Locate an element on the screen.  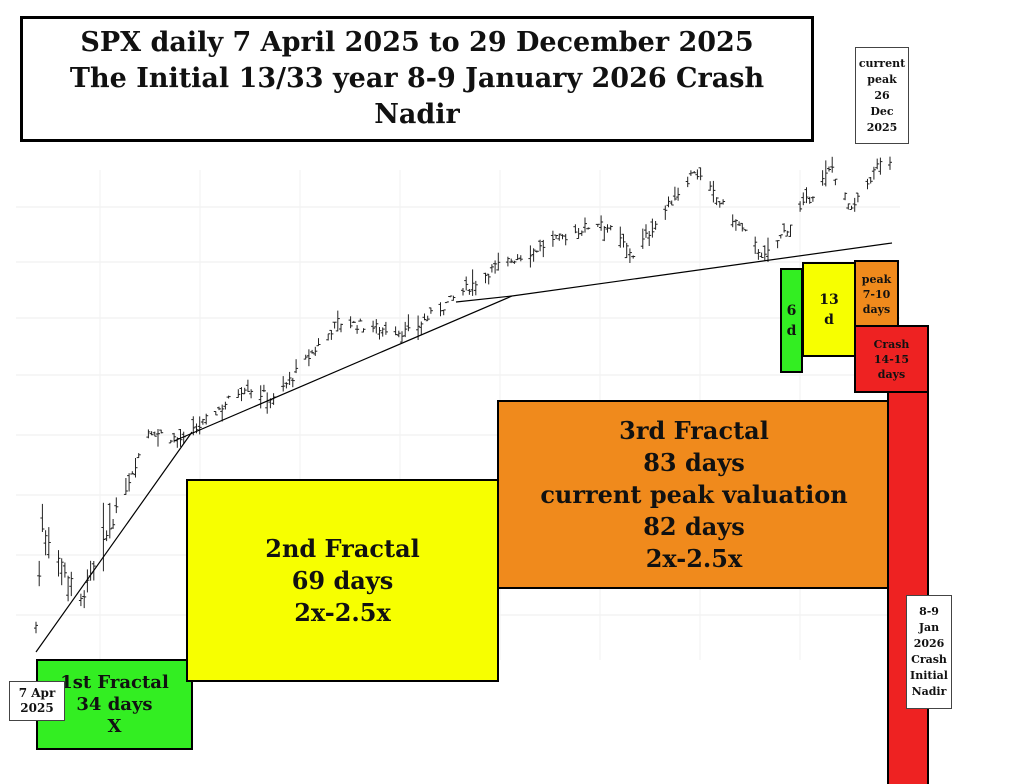
peak-days-box: peak 7-10 days is located at coordinates (876, 294).